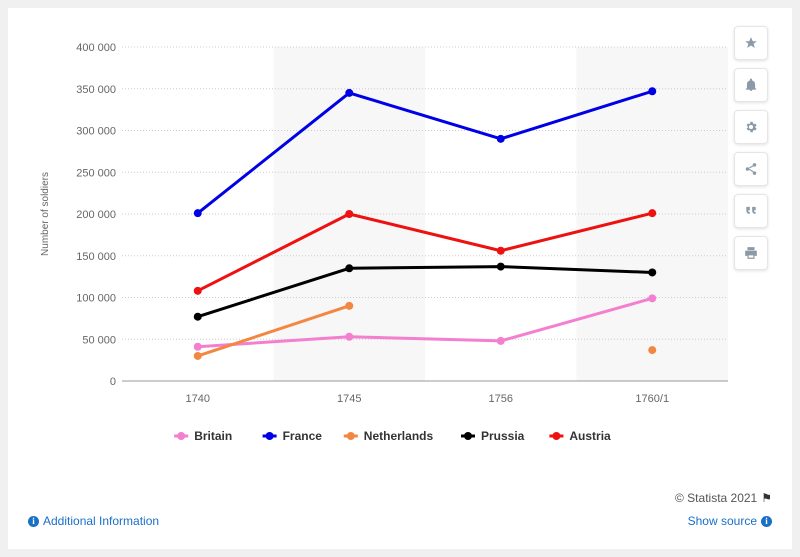 This screenshot has height=557, width=800. What do you see at coordinates (96, 173) in the screenshot?
I see `y-tick-label: 250 000` at bounding box center [96, 173].